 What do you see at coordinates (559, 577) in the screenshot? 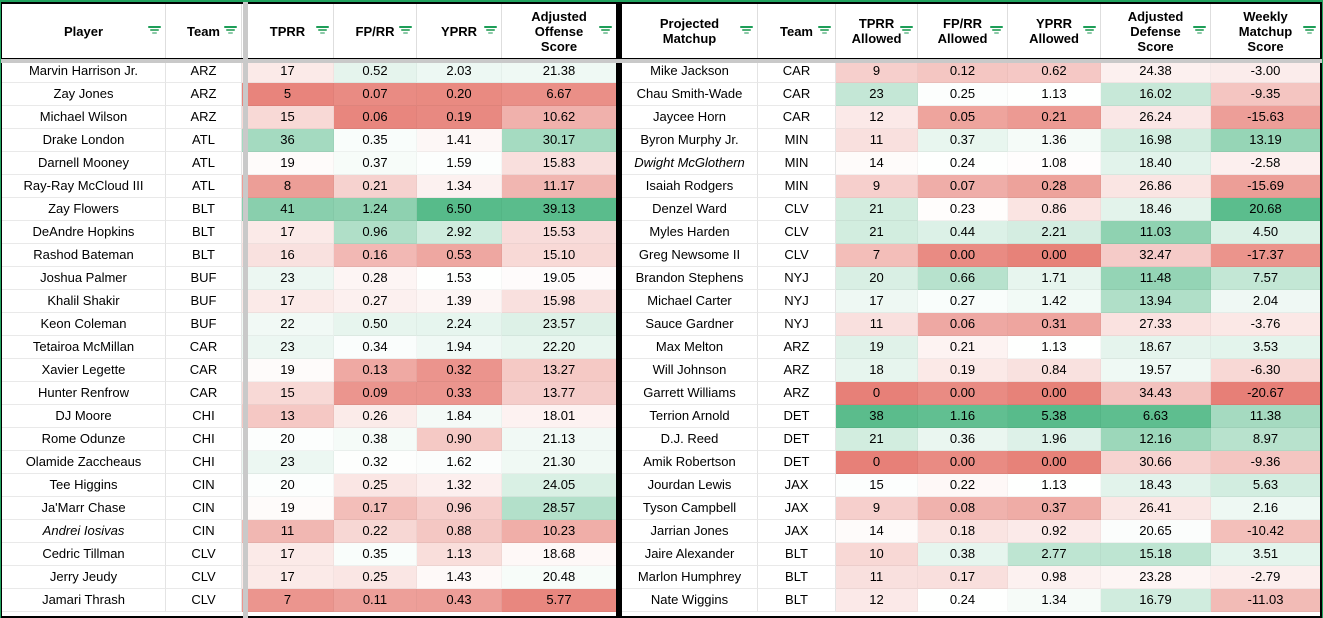
I see `stat-cell: 20.48` at bounding box center [559, 577].